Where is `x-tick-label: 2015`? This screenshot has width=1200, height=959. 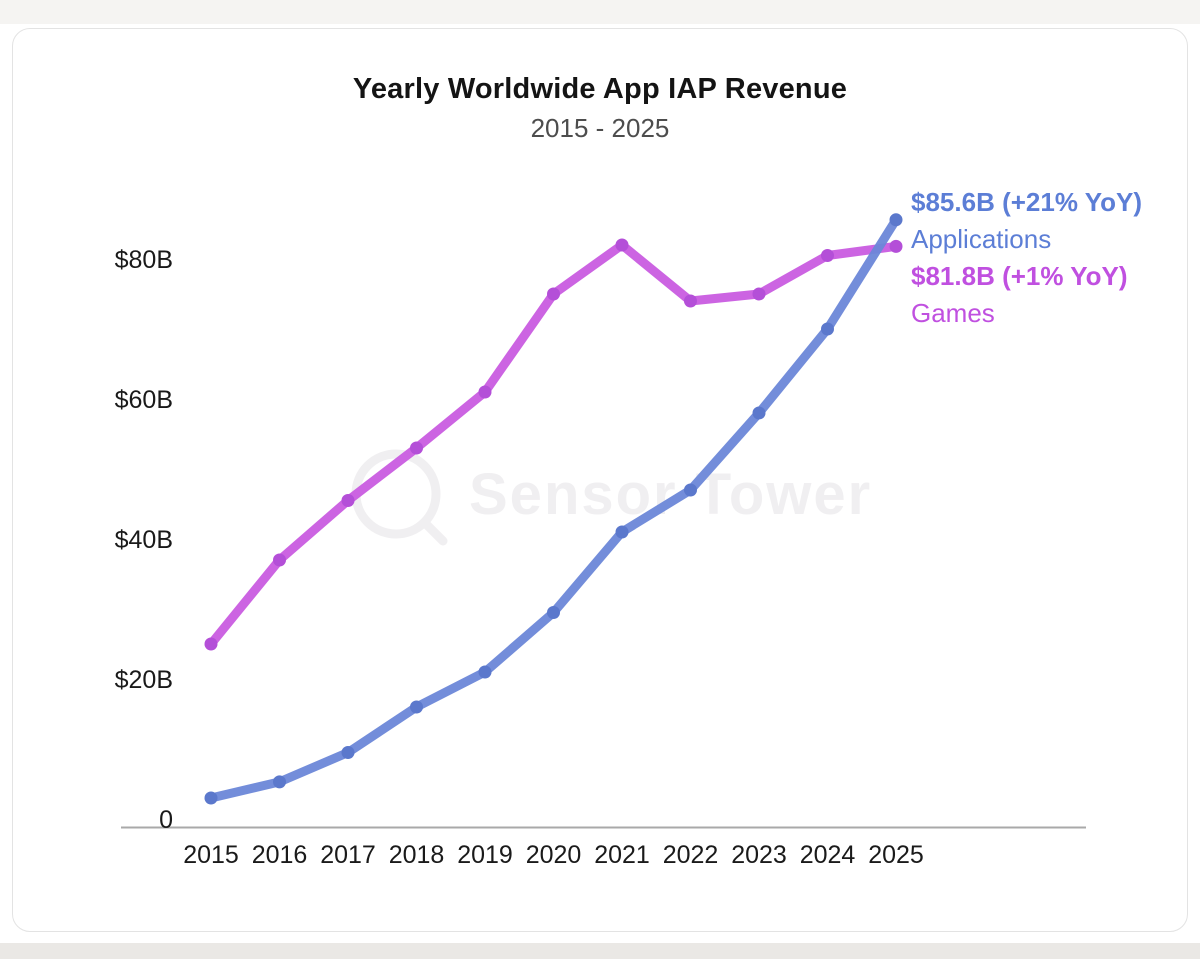 x-tick-label: 2015 is located at coordinates (211, 855).